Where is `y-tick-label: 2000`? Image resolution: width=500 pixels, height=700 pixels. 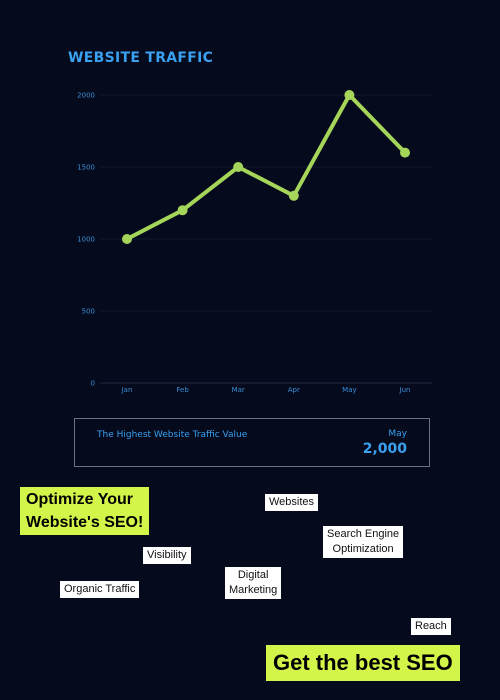
y-tick-label: 2000 is located at coordinates (86, 96).